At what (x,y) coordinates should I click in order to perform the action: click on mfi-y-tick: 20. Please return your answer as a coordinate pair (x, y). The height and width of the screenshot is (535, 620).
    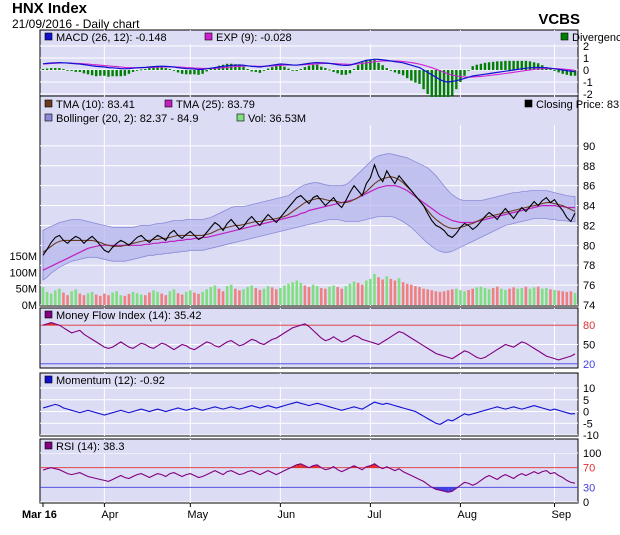
    Looking at the image, I should click on (589, 365).